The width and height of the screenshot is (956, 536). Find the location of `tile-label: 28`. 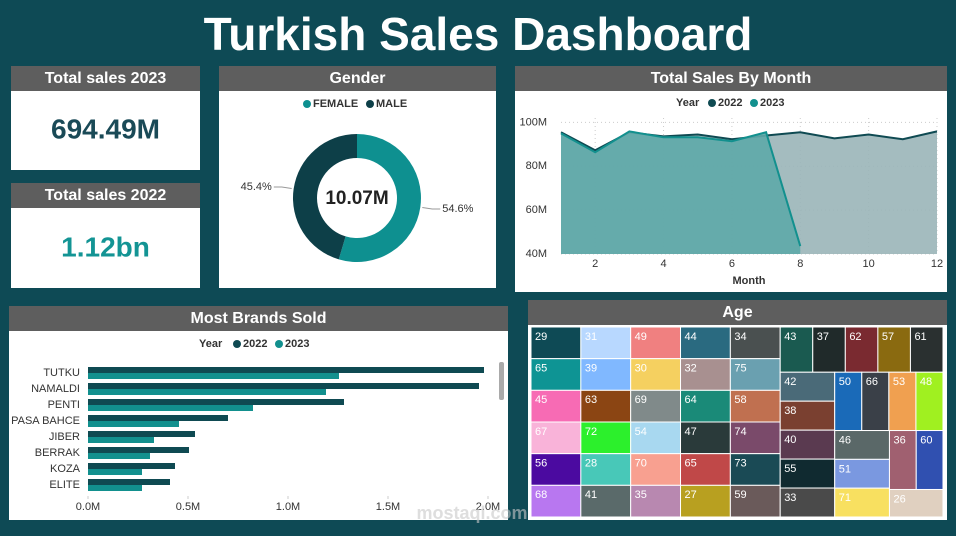

tile-label: 28 is located at coordinates (591, 464).